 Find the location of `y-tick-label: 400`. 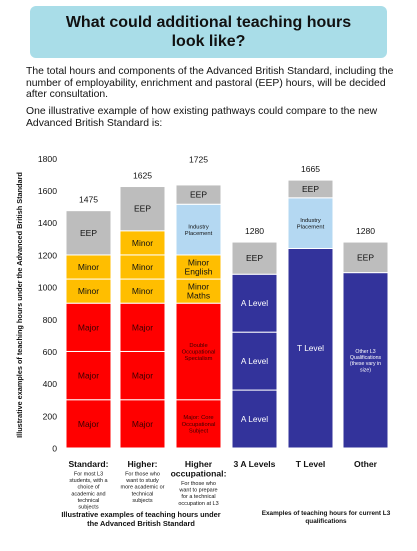

y-tick-label: 400 is located at coordinates (50, 384).